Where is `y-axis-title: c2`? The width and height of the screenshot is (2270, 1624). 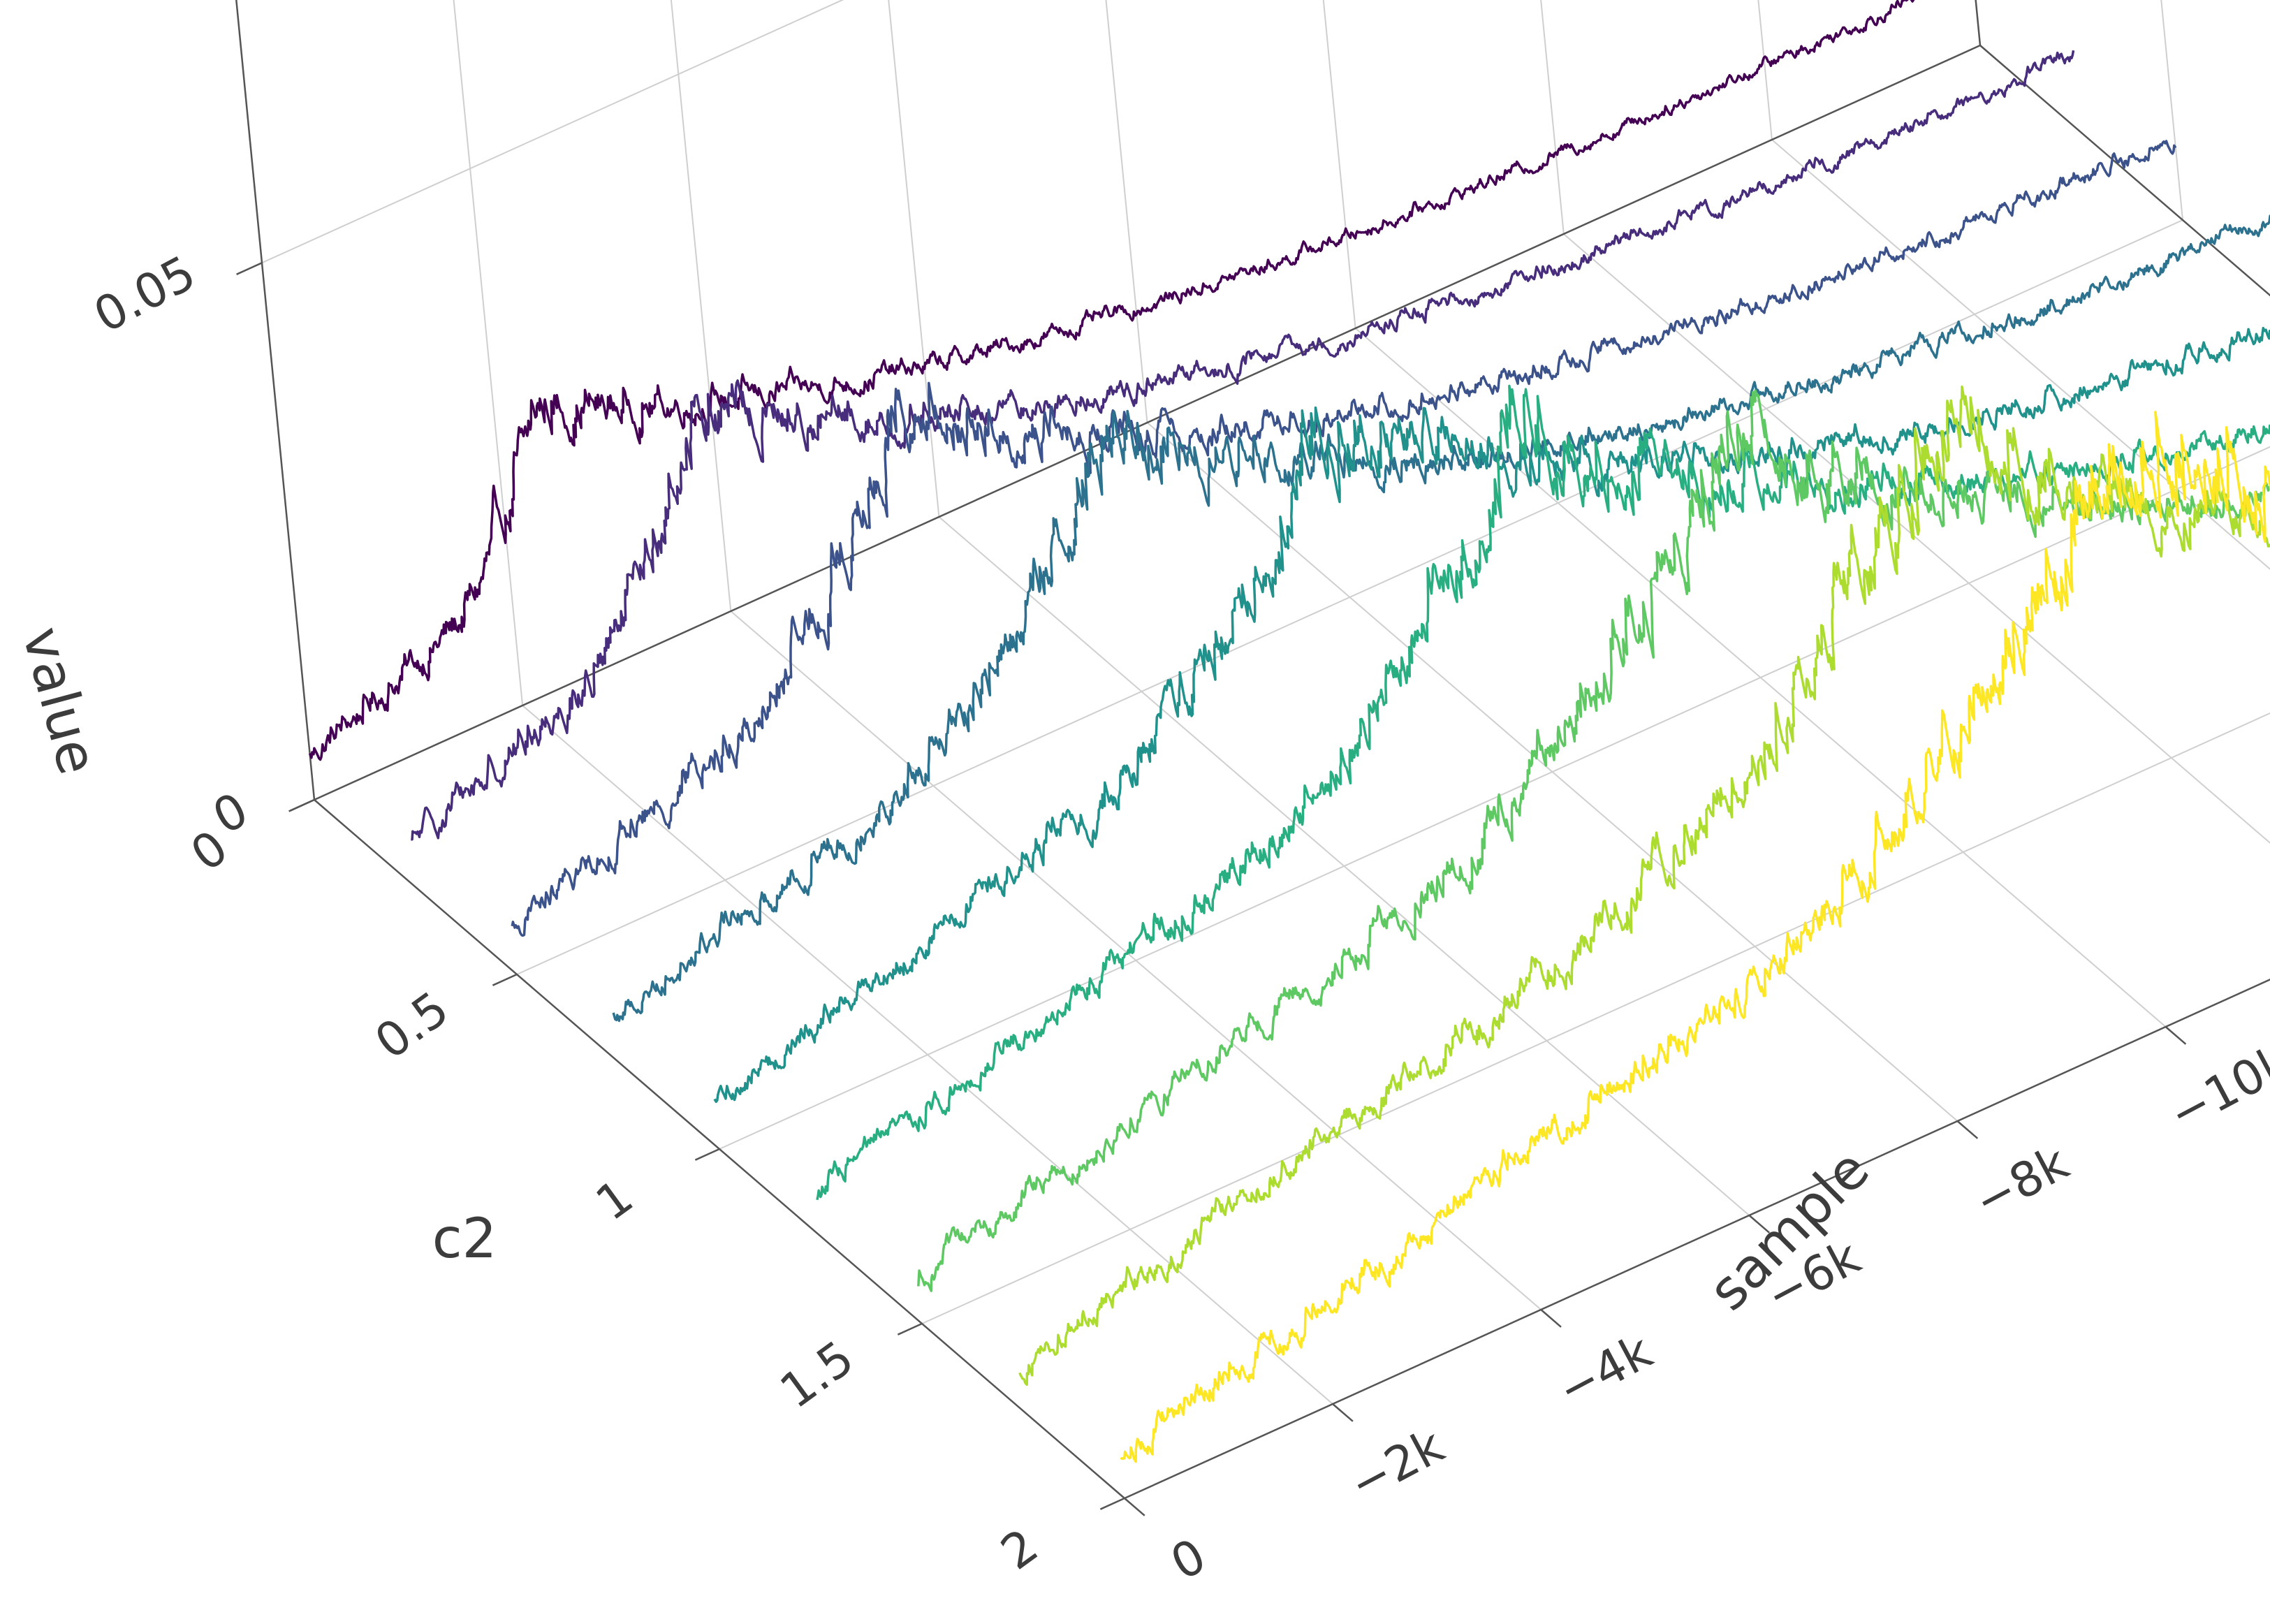 y-axis-title: c2 is located at coordinates (464, 1239).